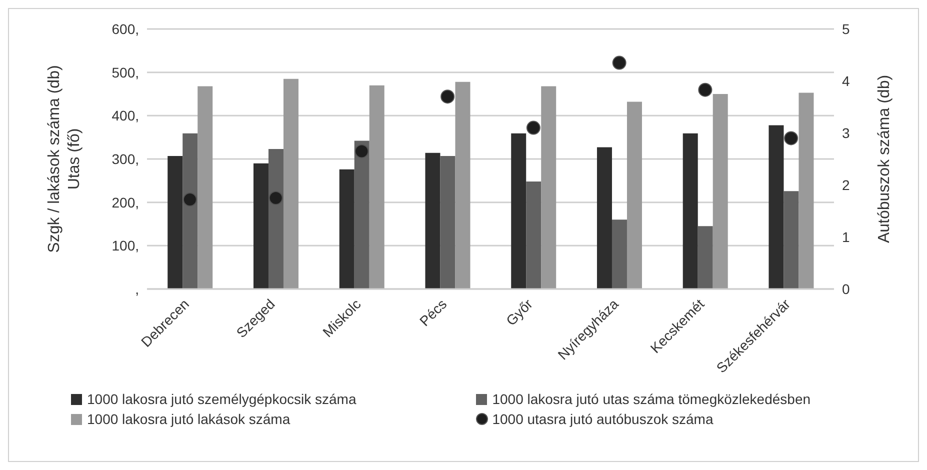 This screenshot has width=927, height=470. I want to click on y2-tick-label: 0, so click(846, 288).